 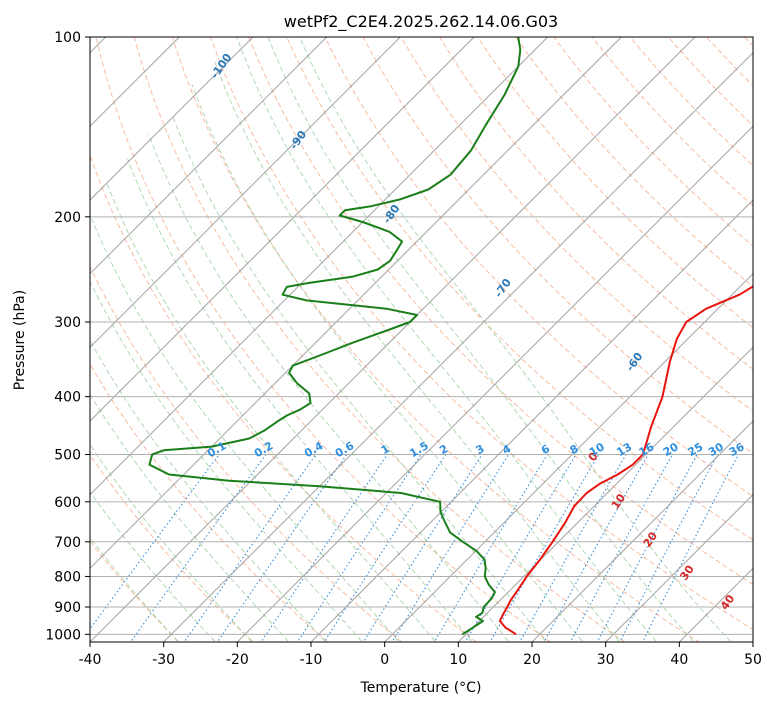 I want to click on y-axis-title: Pressure (hPa), so click(x=20, y=340).